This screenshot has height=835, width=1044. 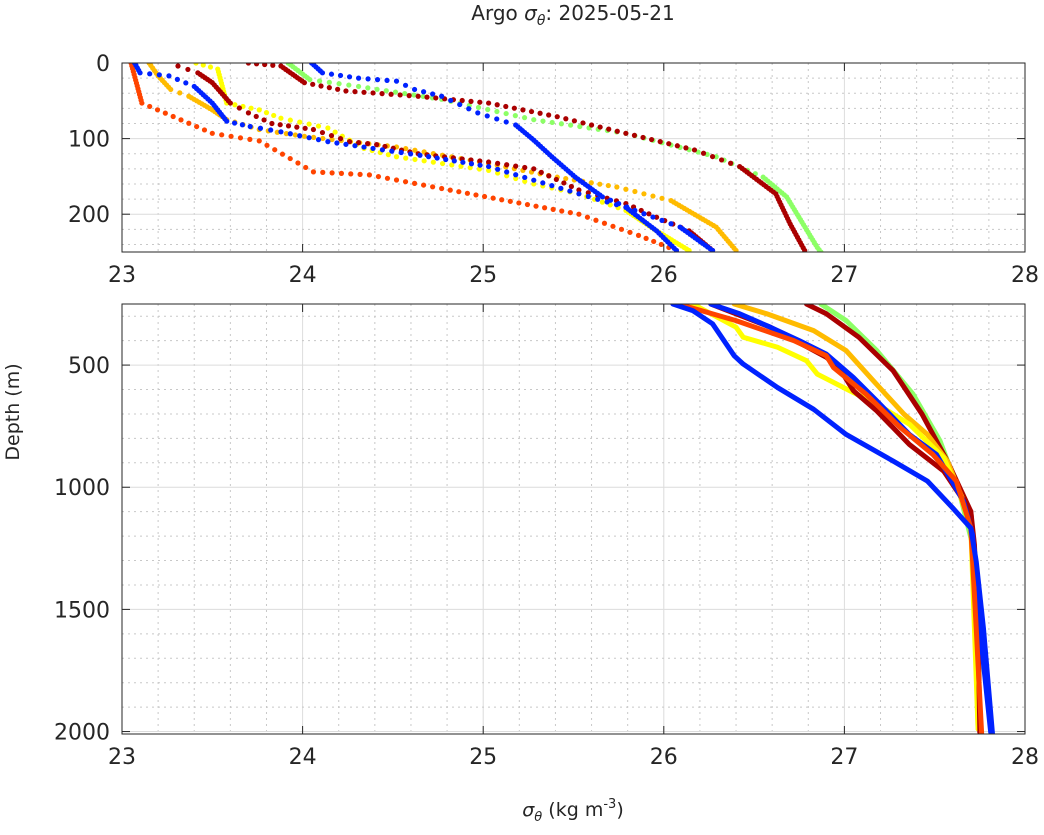 What do you see at coordinates (1025, 757) in the screenshot?
I see `x-tick-label: 28` at bounding box center [1025, 757].